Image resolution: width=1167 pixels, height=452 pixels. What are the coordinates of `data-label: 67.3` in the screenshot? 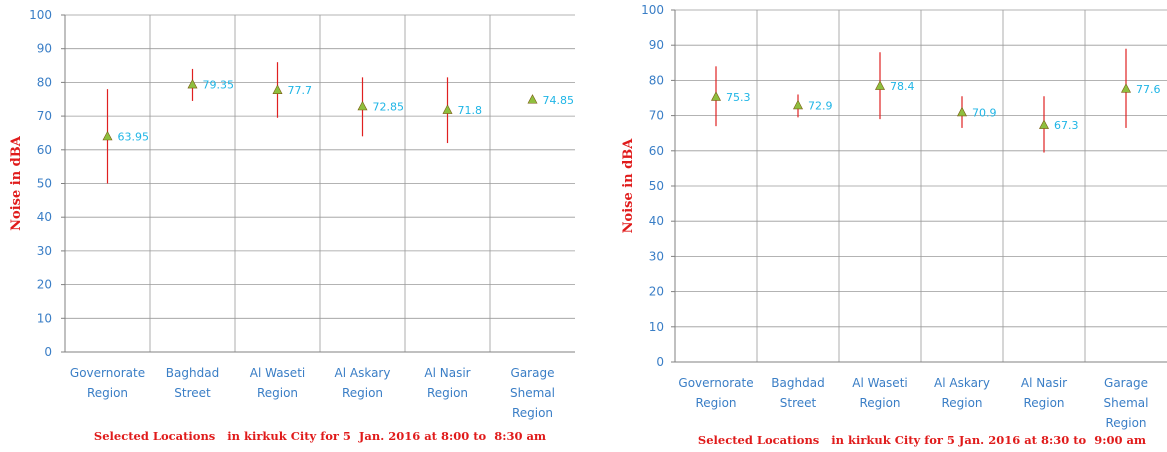 It's located at (1066, 125).